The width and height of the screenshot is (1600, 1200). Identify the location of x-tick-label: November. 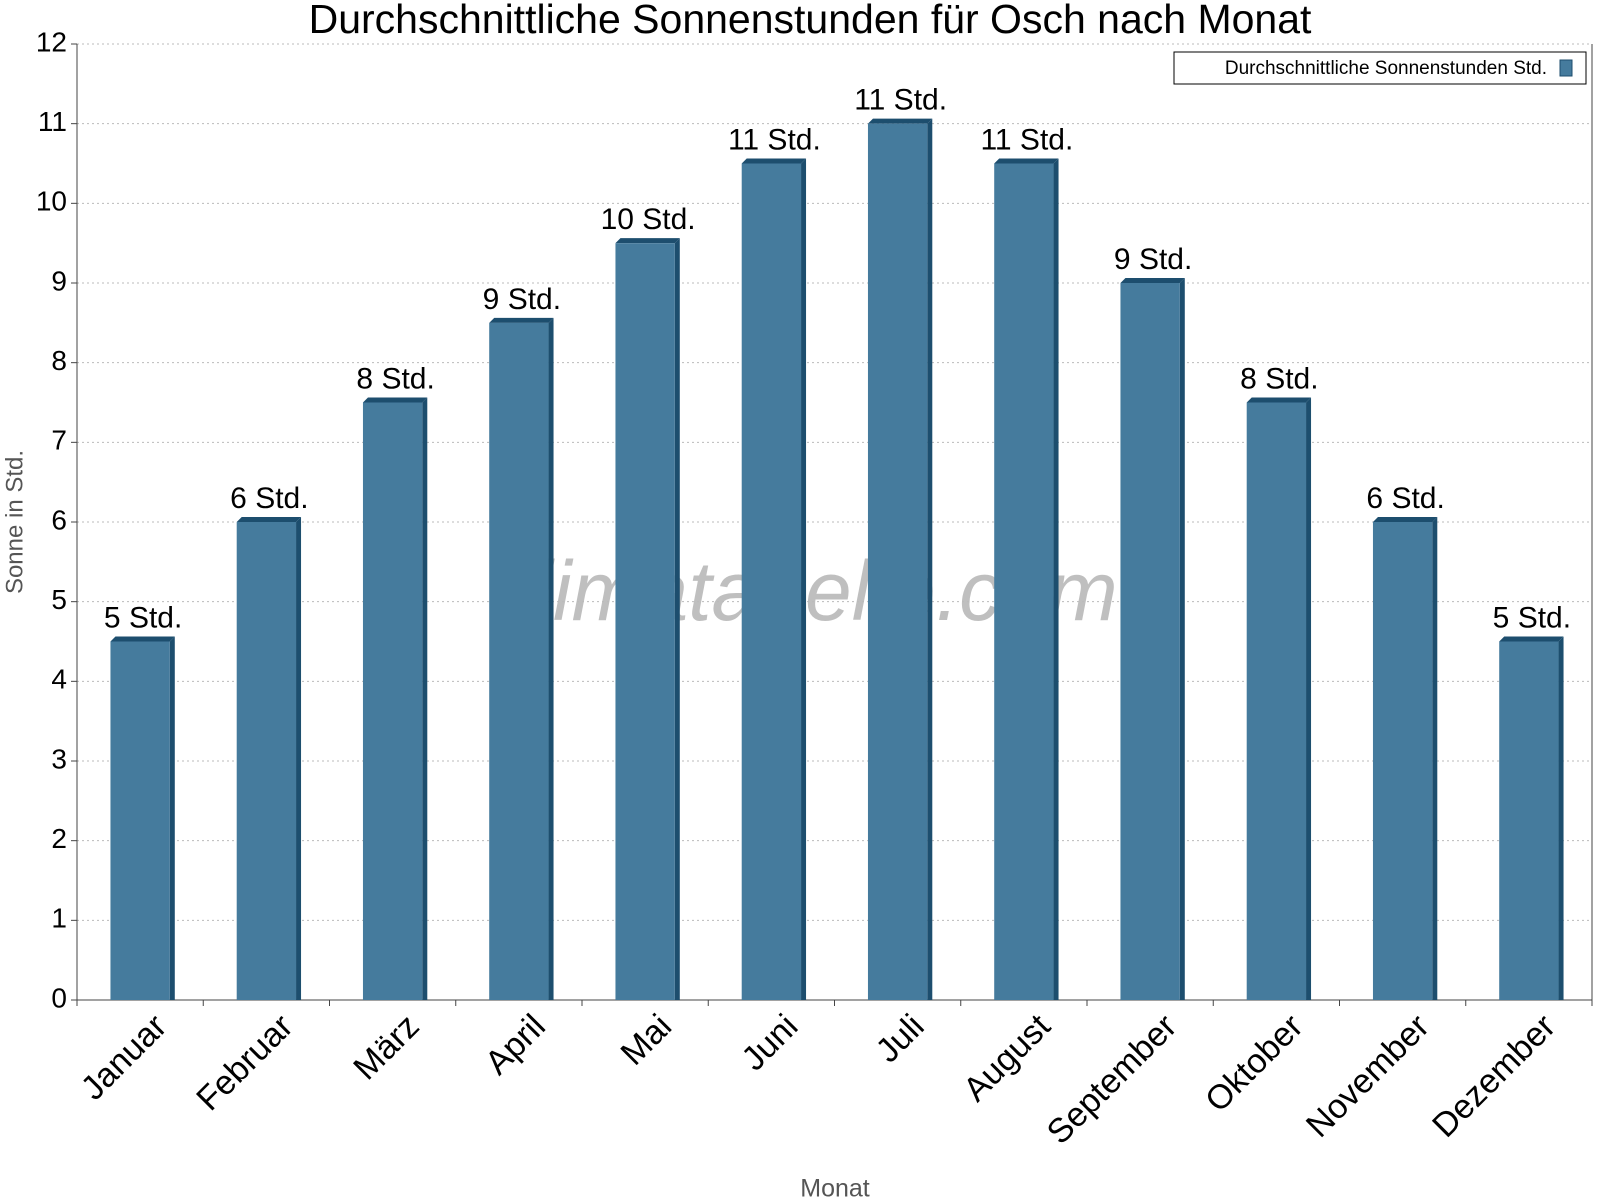
(1368, 1076).